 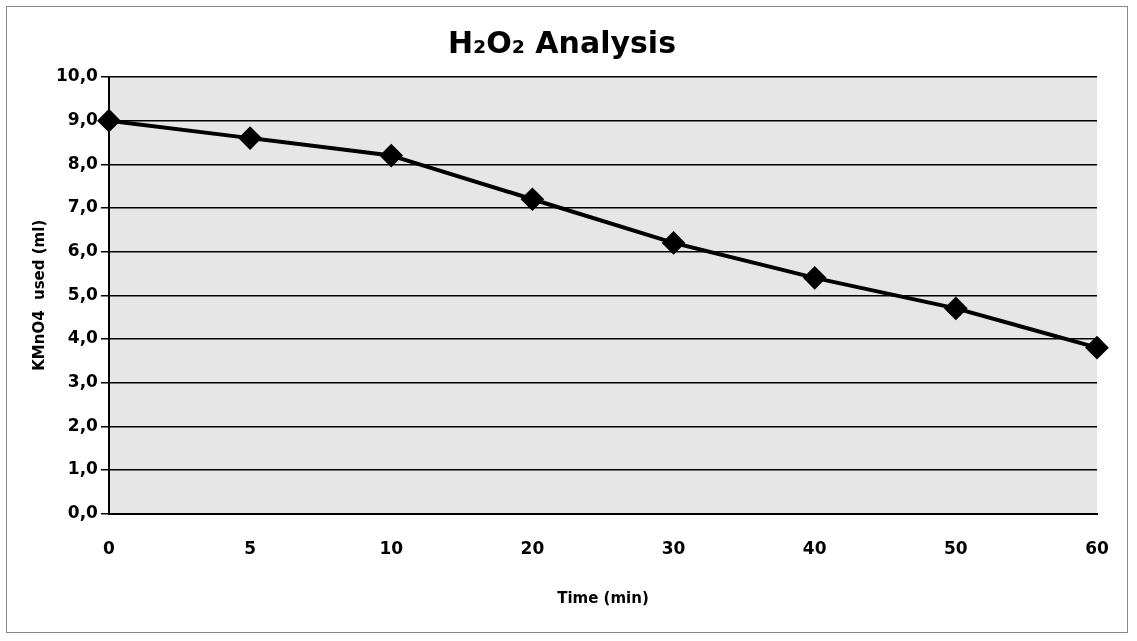 What do you see at coordinates (83, 512) in the screenshot?
I see `y-tick-label: 0,0` at bounding box center [83, 512].